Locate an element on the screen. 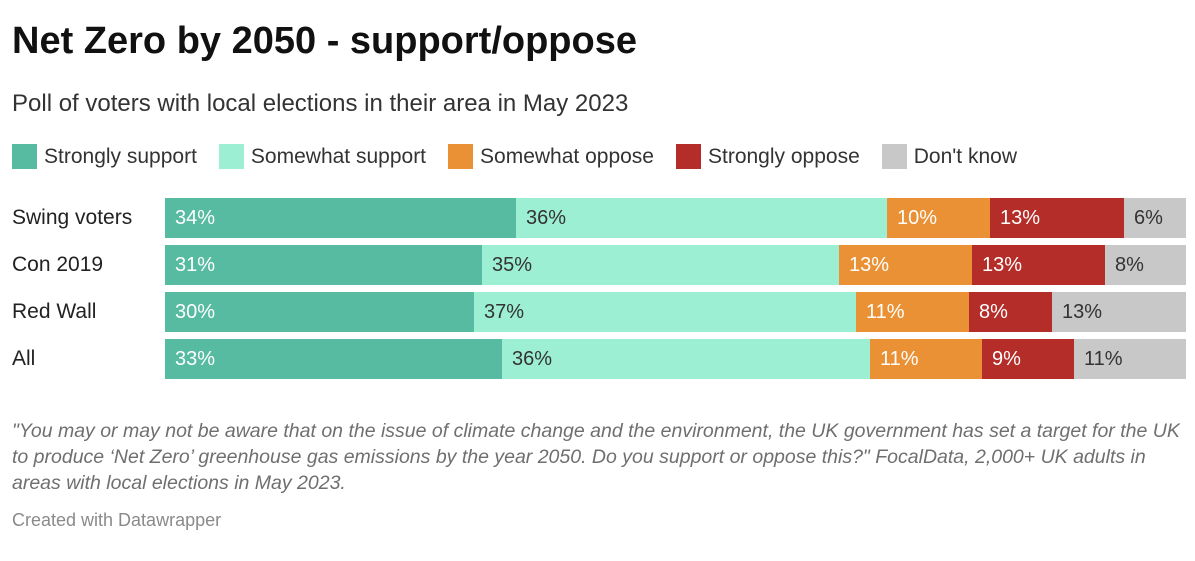 Image resolution: width=1195 pixels, height=561 pixels. category-label: Red Wall is located at coordinates (54, 311).